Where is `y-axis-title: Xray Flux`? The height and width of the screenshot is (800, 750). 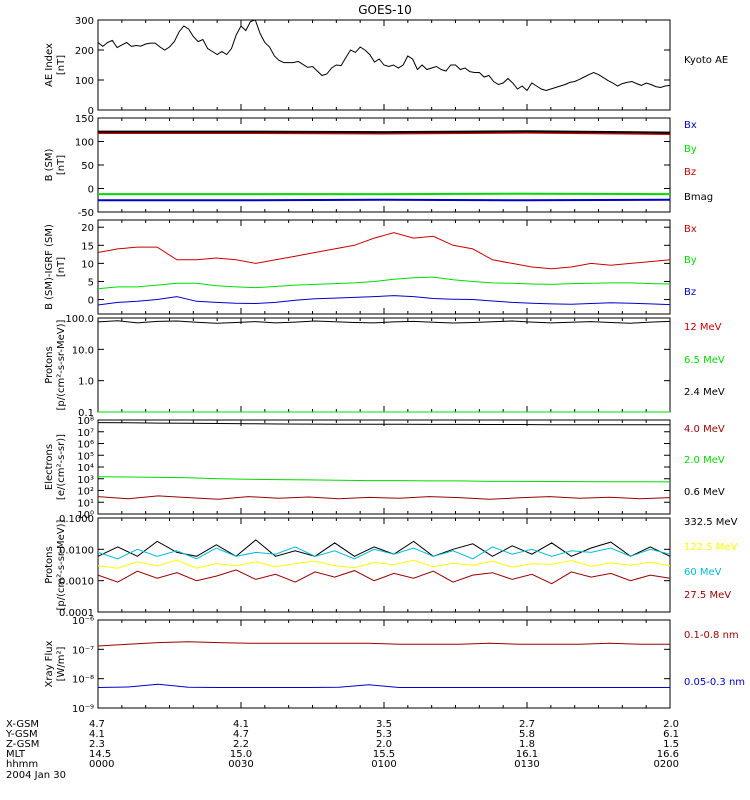 y-axis-title: Xray Flux is located at coordinates (49, 663).